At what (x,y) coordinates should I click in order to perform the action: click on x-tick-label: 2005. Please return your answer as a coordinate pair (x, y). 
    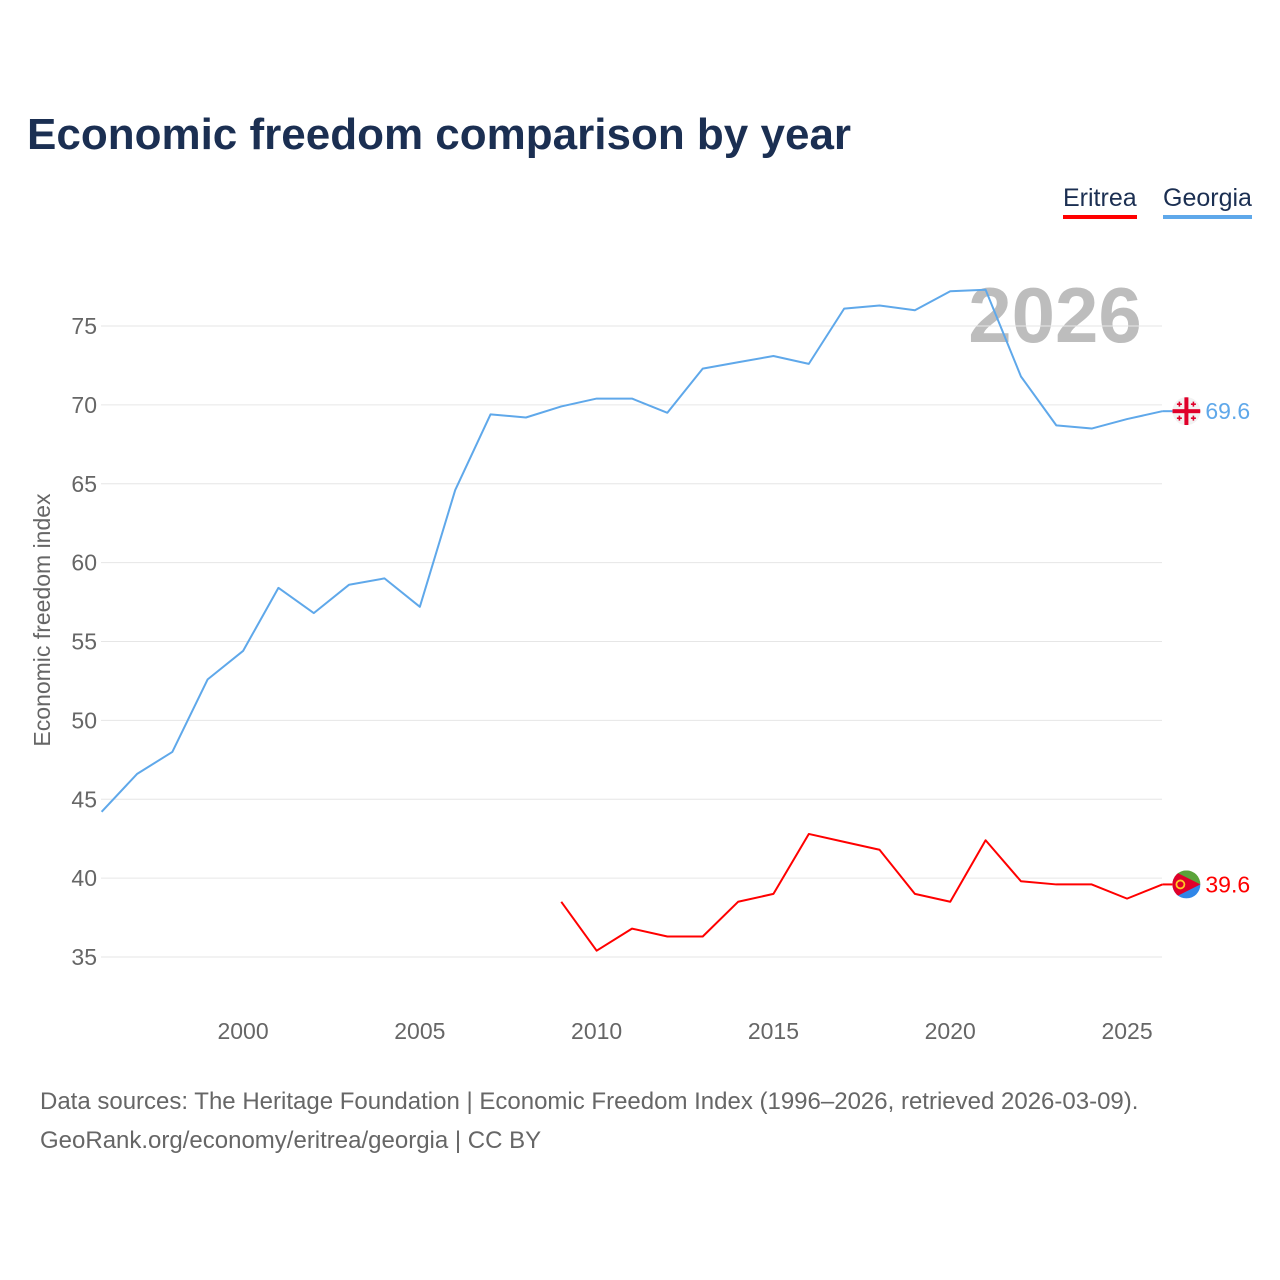
    Looking at the image, I should click on (419, 1031).